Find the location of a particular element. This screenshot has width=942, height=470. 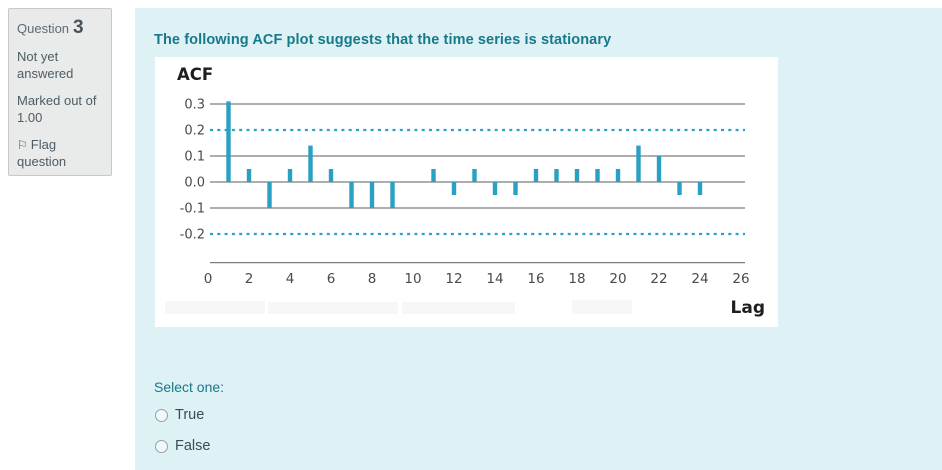

x-tick-label: 18 is located at coordinates (576, 279).